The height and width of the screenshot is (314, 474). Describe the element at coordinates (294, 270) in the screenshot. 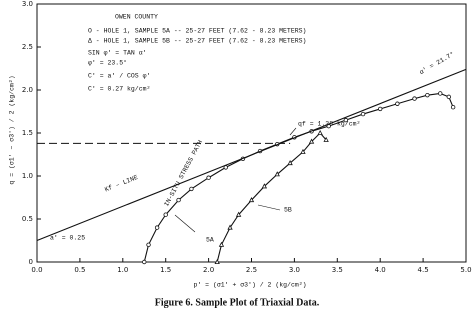

I see `x-tick-label: 3.0` at that location.